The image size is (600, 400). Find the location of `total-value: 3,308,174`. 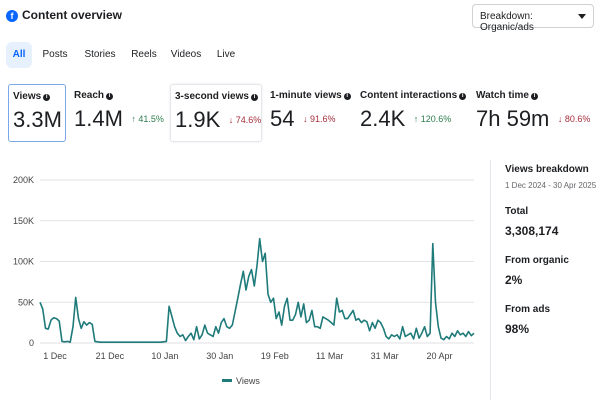

total-value: 3,308,174 is located at coordinates (532, 231).